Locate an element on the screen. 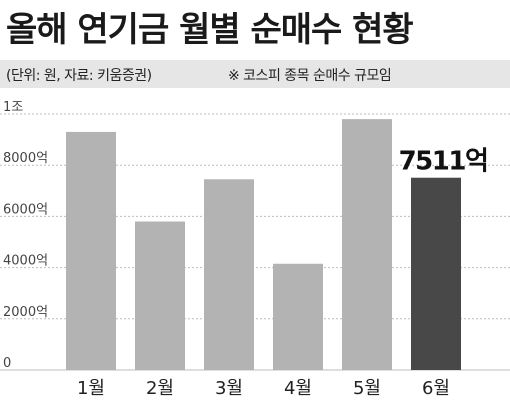 The height and width of the screenshot is (400, 510). subtitle-band: (단위: 원, 자료: 키움증권) ※ 코스피 종목 순매수 규모임 is located at coordinates (255, 74).